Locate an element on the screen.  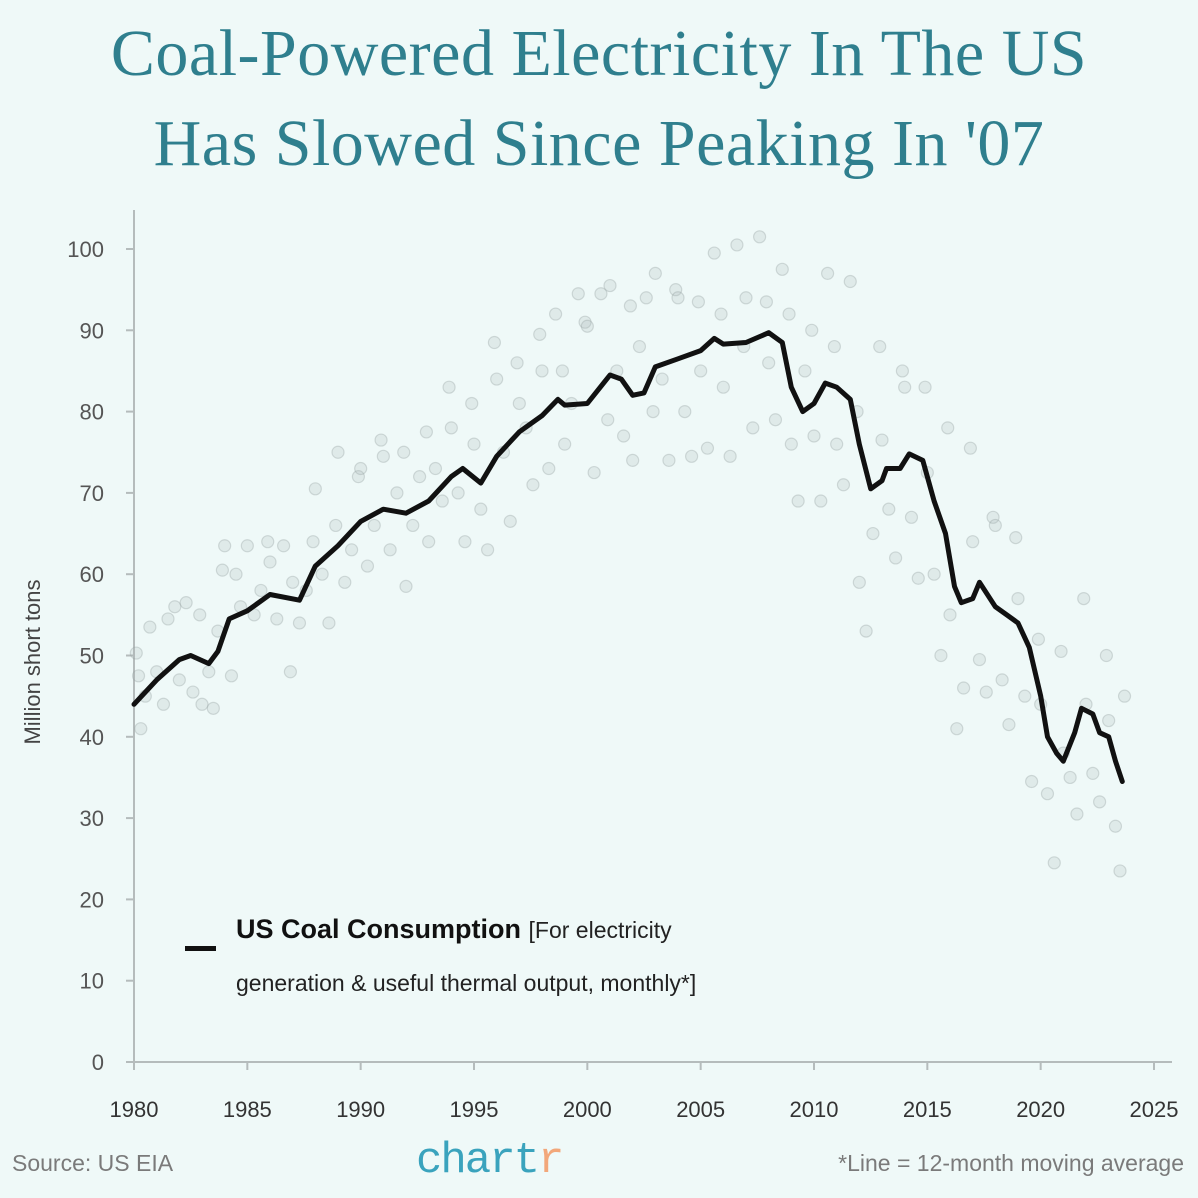
logo-main: chart is located at coordinates (478, 1161).